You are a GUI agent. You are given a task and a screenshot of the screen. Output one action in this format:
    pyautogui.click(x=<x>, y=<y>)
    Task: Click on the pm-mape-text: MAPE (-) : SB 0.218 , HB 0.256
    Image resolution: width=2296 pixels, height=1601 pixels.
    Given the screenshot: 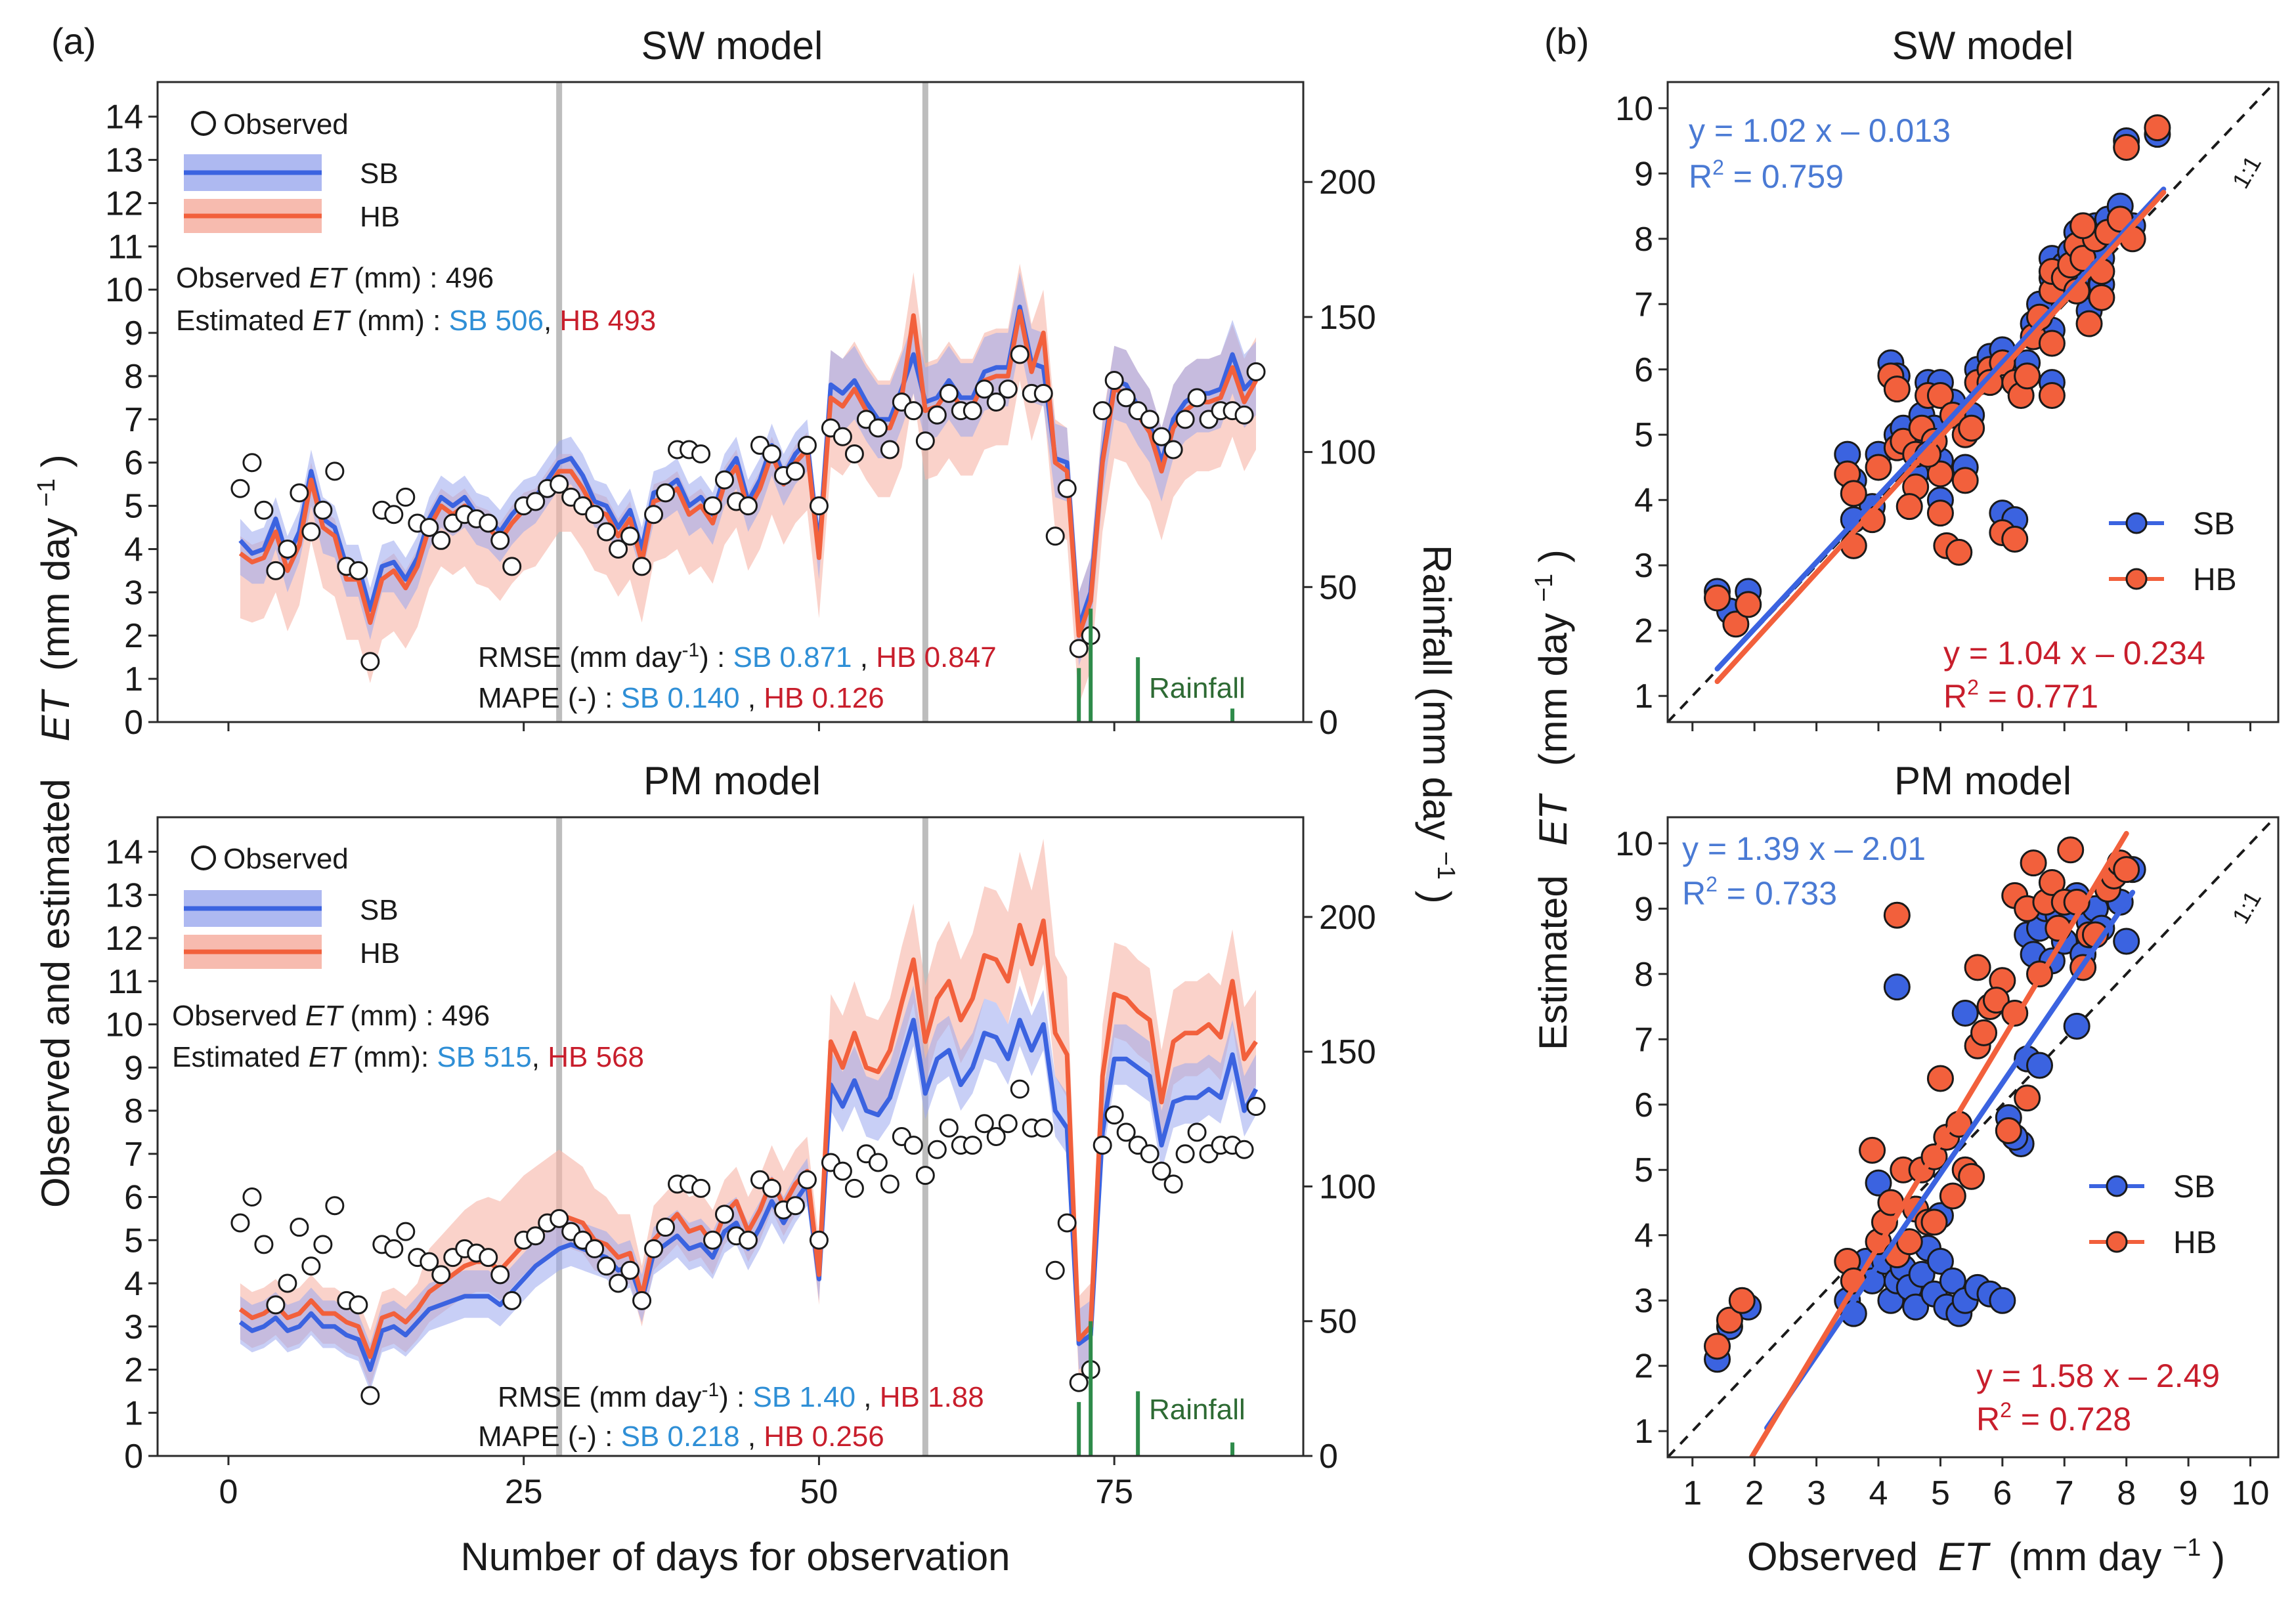 What is the action you would take?
    pyautogui.click(x=681, y=1436)
    